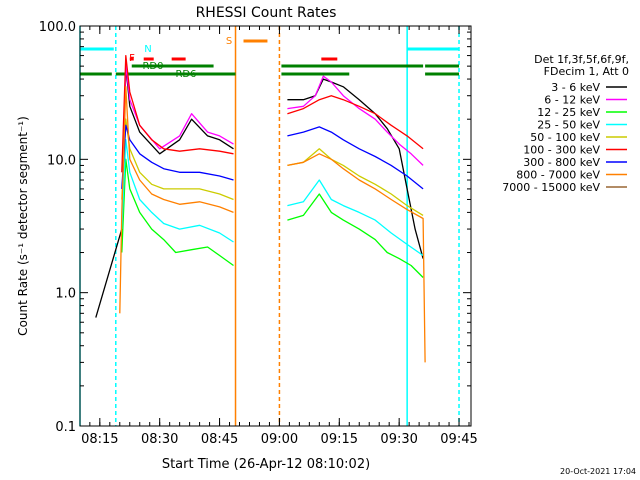  Describe the element at coordinates (65, 427) in the screenshot. I see `y-tick-label: 0.1` at that location.